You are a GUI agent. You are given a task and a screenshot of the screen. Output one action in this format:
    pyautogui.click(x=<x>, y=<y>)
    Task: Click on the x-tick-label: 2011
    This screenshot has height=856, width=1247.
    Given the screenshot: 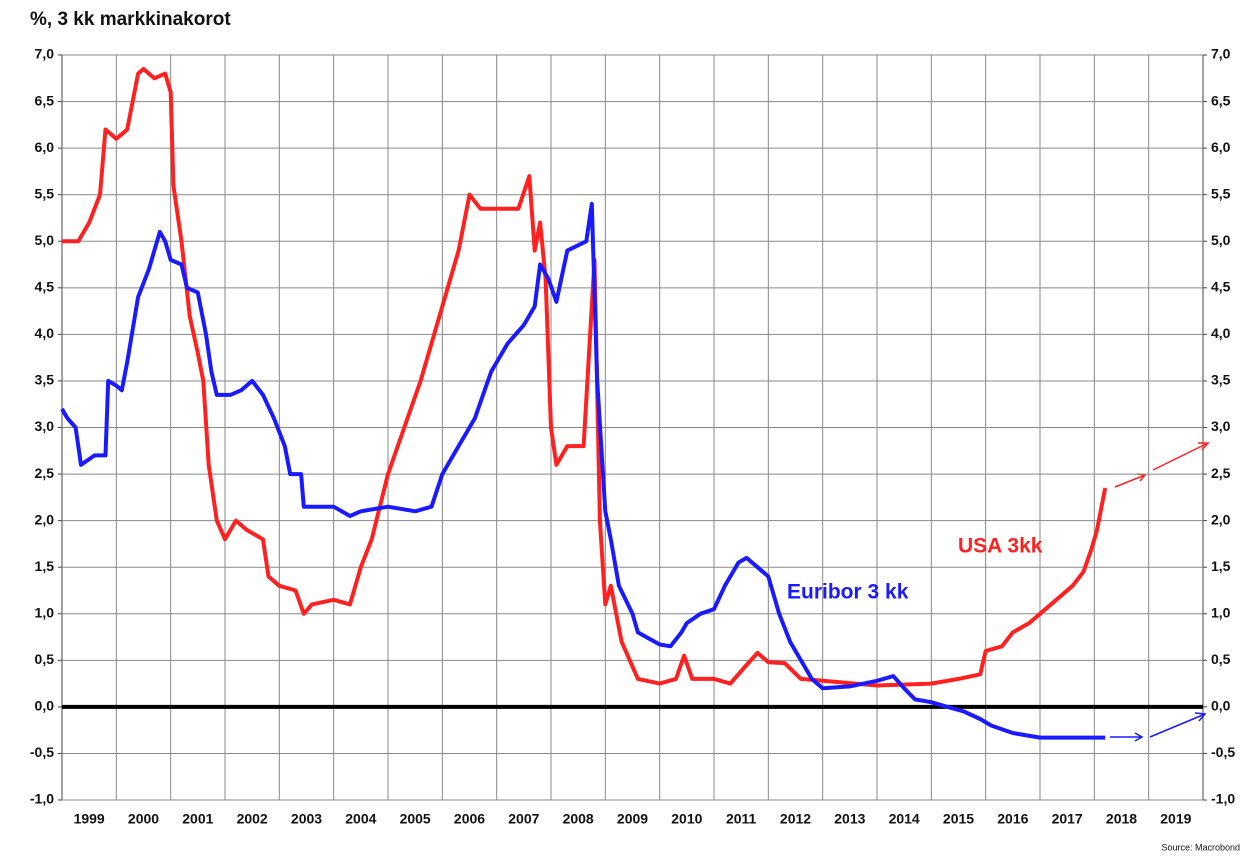 What is the action you would take?
    pyautogui.click(x=741, y=819)
    